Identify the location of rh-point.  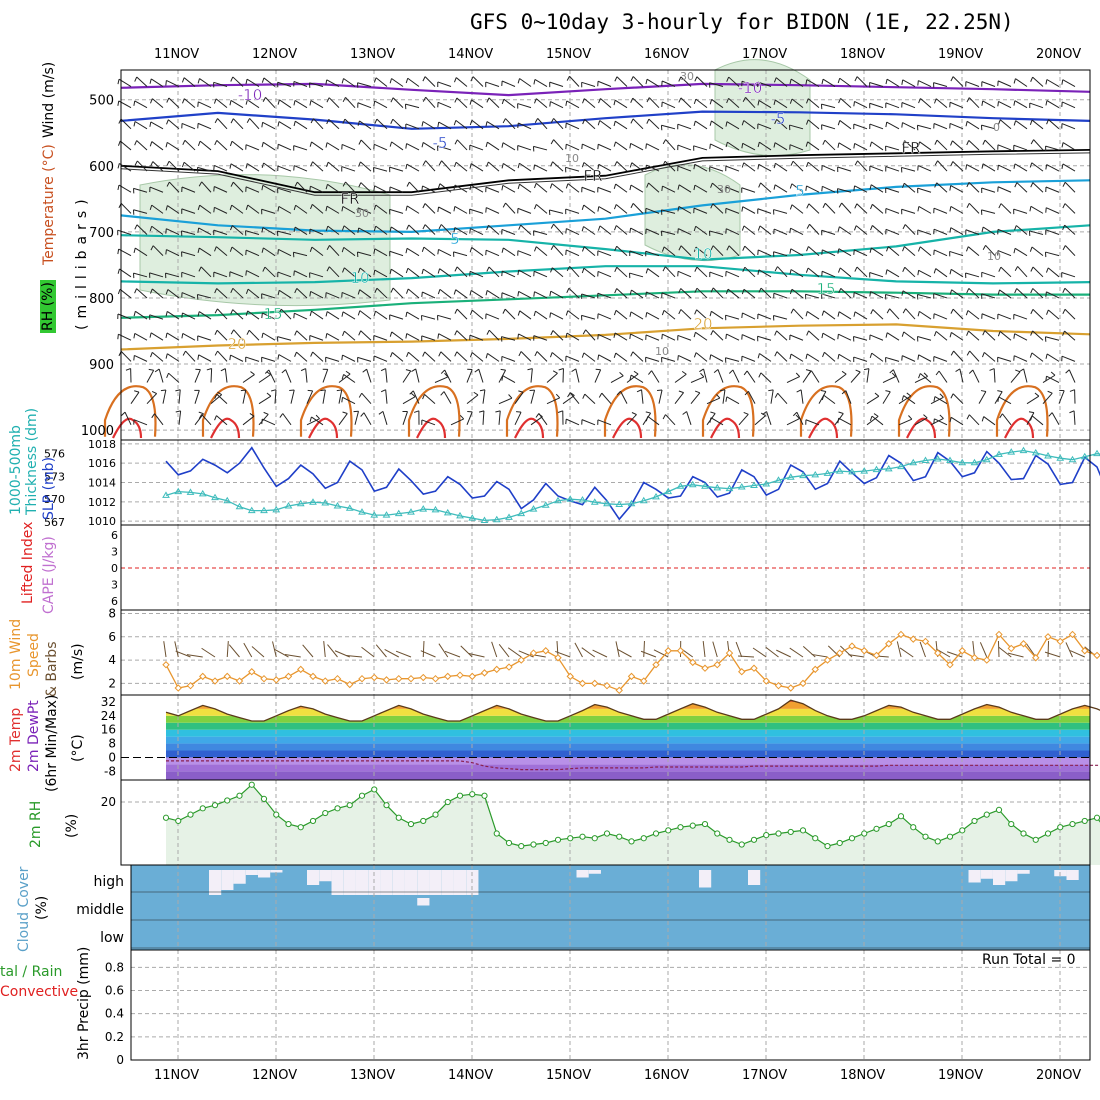
(607, 833).